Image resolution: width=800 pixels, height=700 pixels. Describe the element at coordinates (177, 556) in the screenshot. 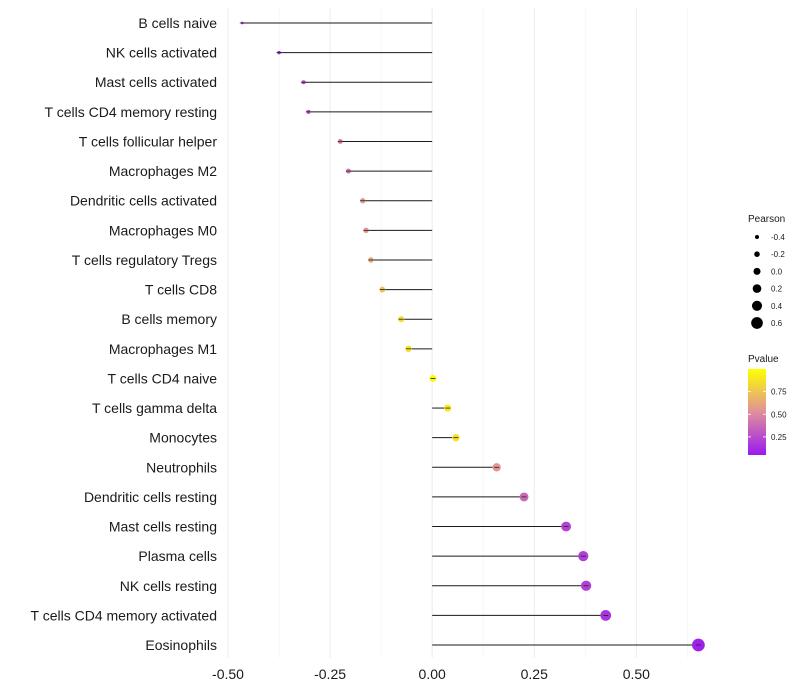

I see `y-axis-label: Plasma cells` at that location.